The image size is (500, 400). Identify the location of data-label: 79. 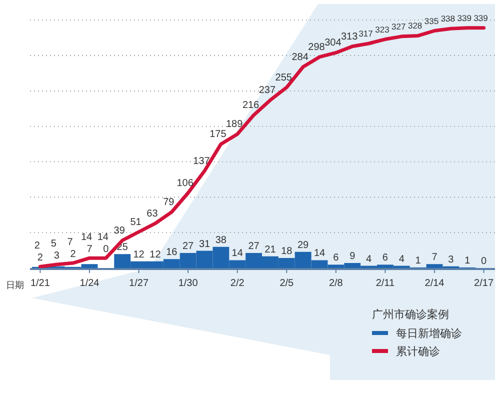
(169, 202).